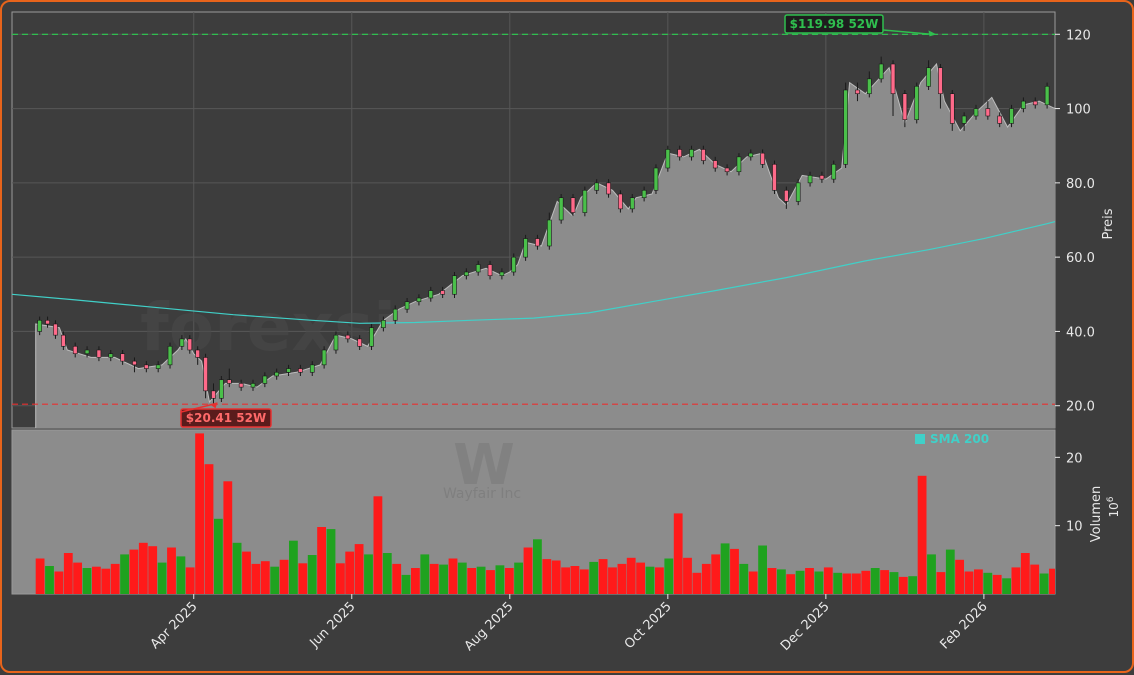 This screenshot has height=675, width=1134. What do you see at coordinates (932, 33) in the screenshot?
I see `52w-high-arrowhead` at bounding box center [932, 33].